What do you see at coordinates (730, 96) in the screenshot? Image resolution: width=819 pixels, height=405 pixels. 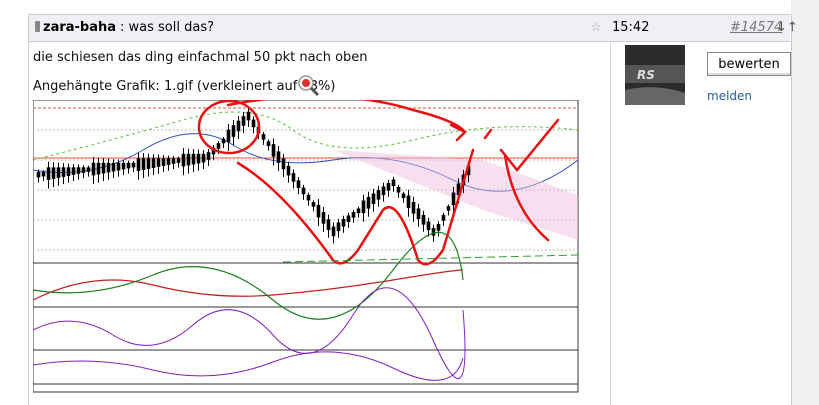 I see `report-link: melden` at bounding box center [730, 96].